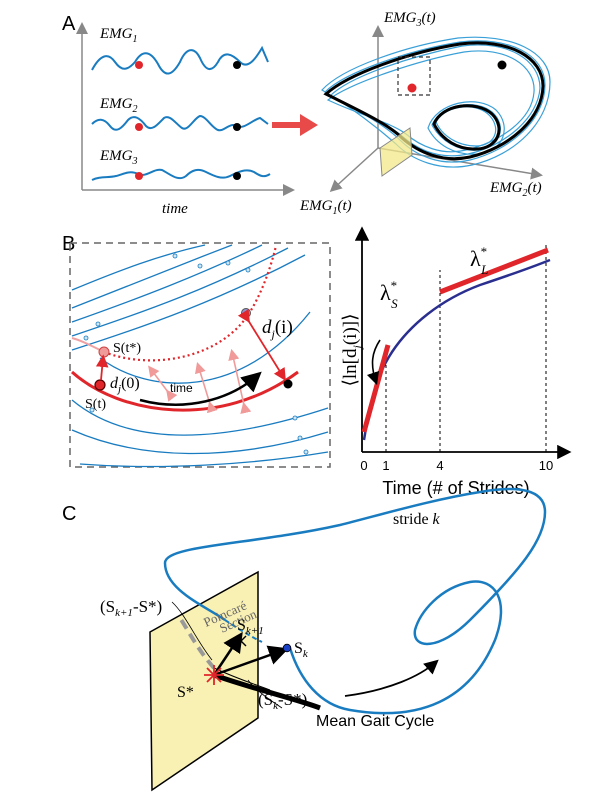 This screenshot has height=798, width=605. Describe the element at coordinates (352, 349) in the screenshot. I see `b-y-label: ⟨ln[dj(i)]⟩` at that location.